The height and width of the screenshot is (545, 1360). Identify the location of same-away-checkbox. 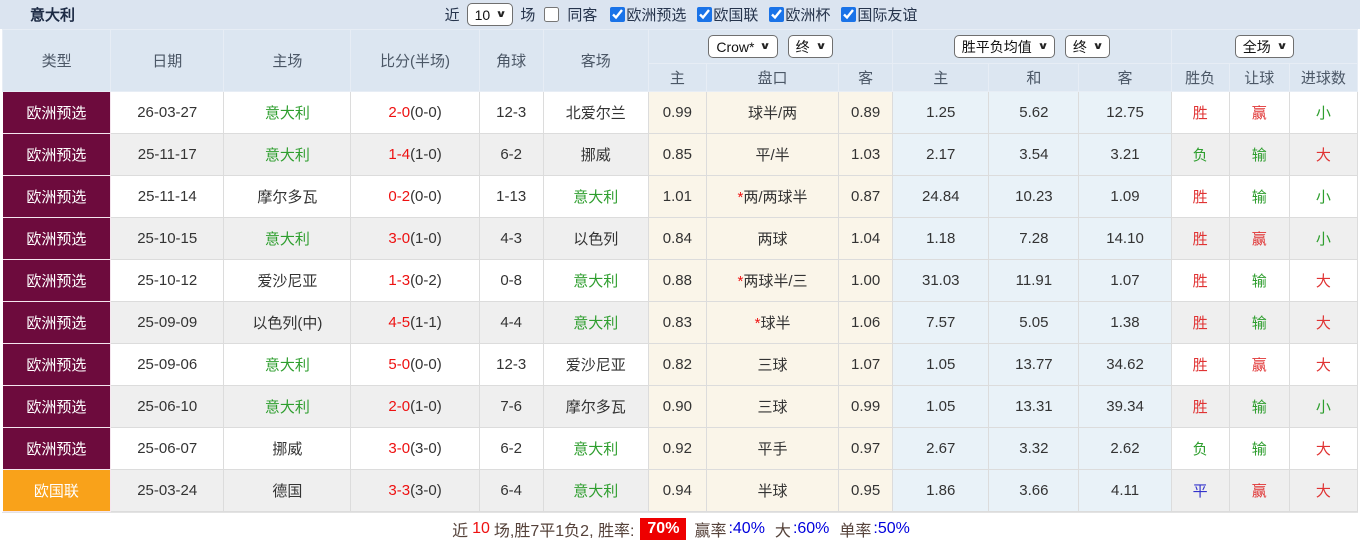
(552, 14).